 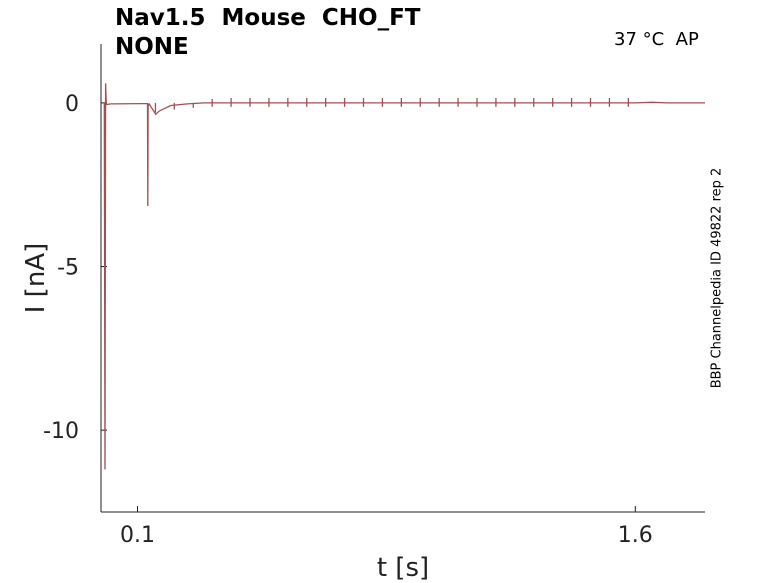 What do you see at coordinates (152, 47) in the screenshot?
I see `chart-title-line2: NONE` at bounding box center [152, 47].